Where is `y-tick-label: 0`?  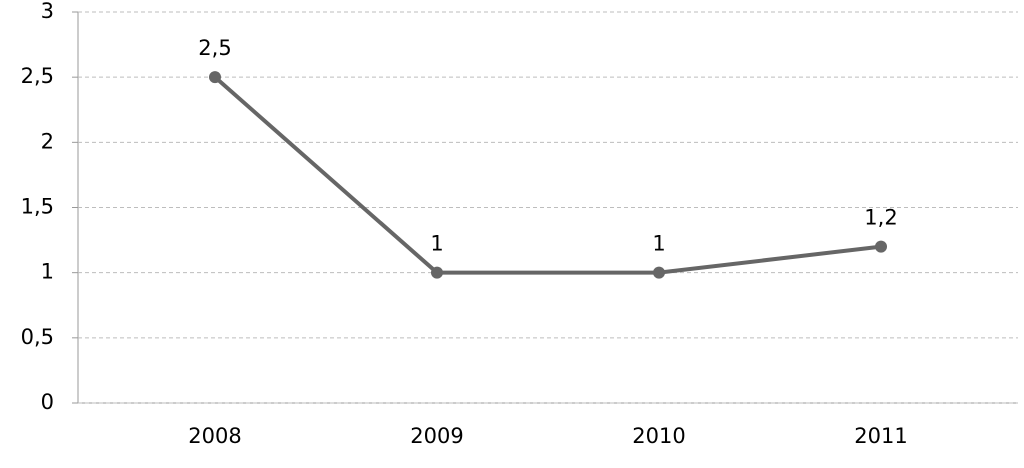
y-tick-label: 0 is located at coordinates (47, 402).